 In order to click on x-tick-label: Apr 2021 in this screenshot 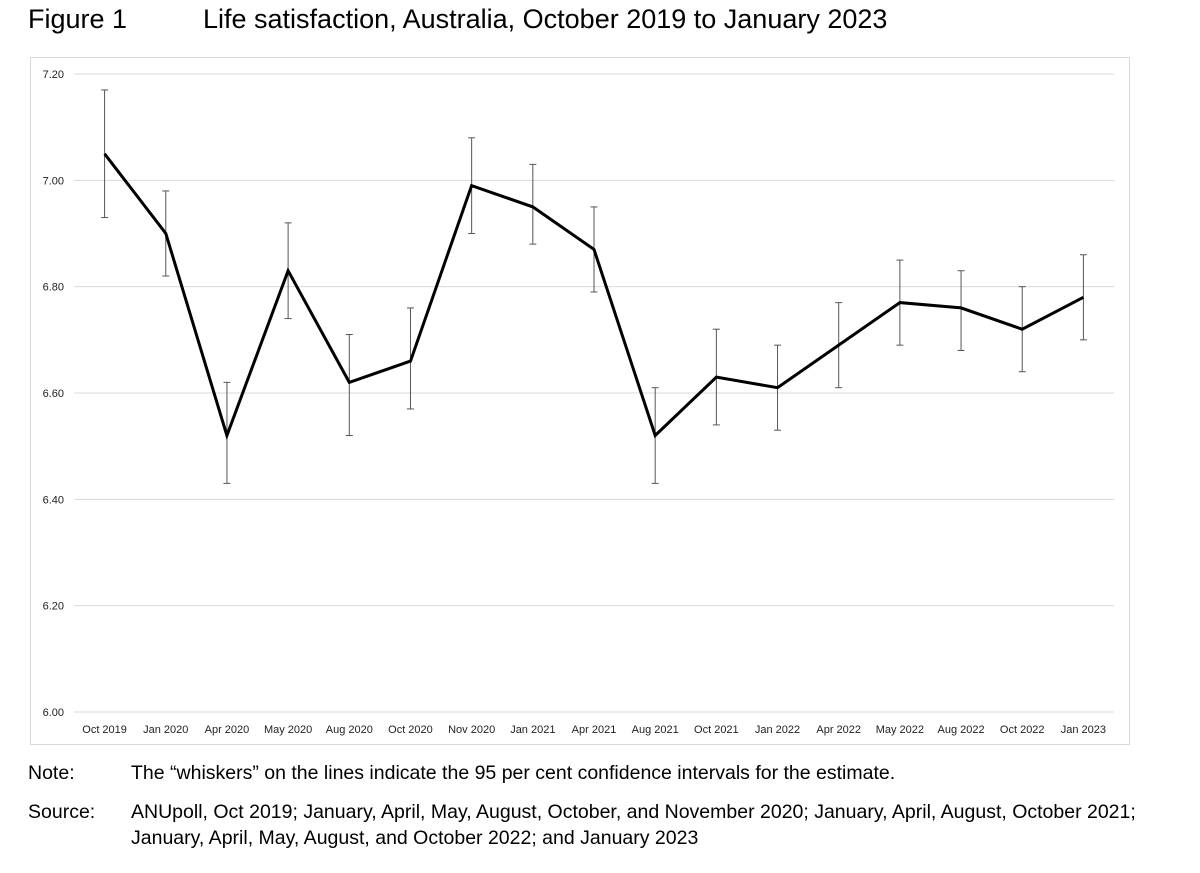, I will do `click(594, 730)`.